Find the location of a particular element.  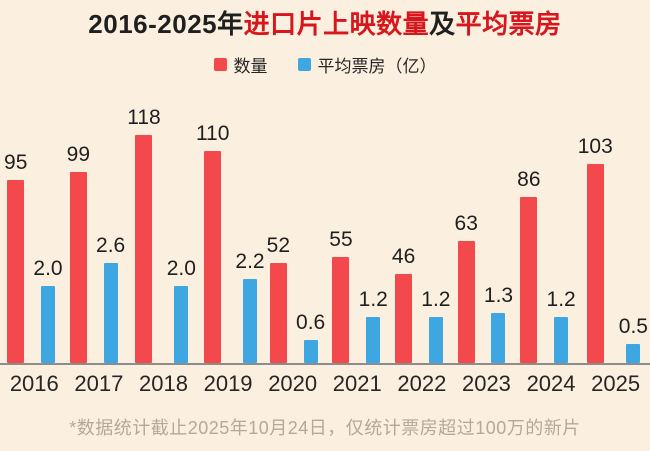

value-label: 2.2 is located at coordinates (250, 261).